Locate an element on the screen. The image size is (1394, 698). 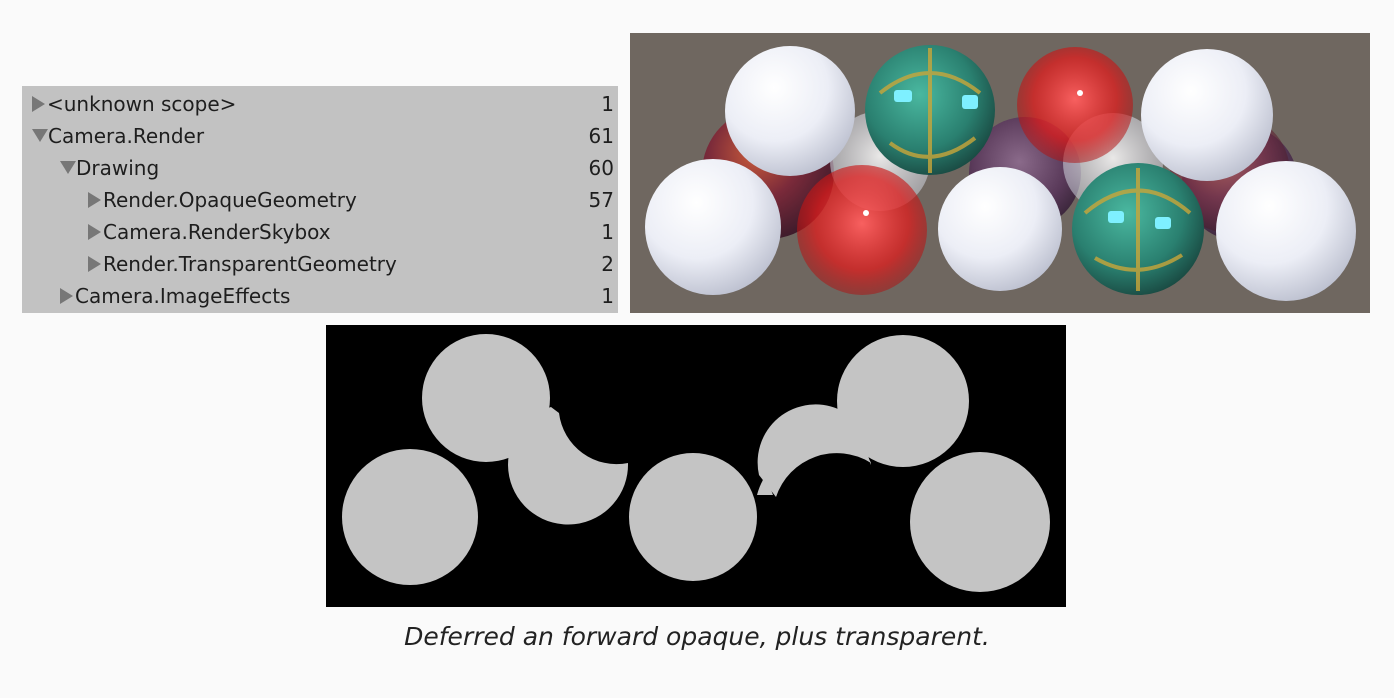
row-label: Camera.RenderSkybox is located at coordinates (217, 232).